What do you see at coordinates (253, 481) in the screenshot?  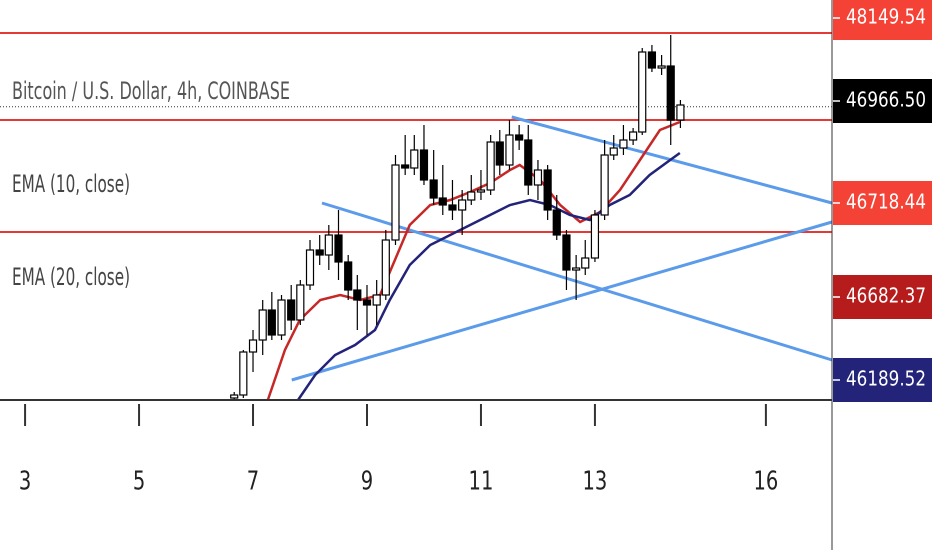 I see `x-tick-label: 7` at bounding box center [253, 481].